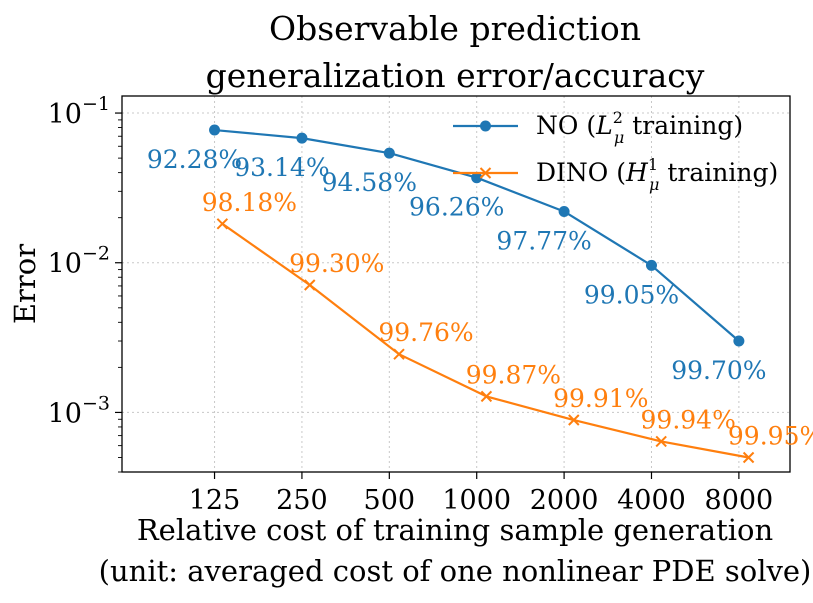 This screenshot has width=813, height=603. I want to click on x-tick-label: 250, so click(302, 500).